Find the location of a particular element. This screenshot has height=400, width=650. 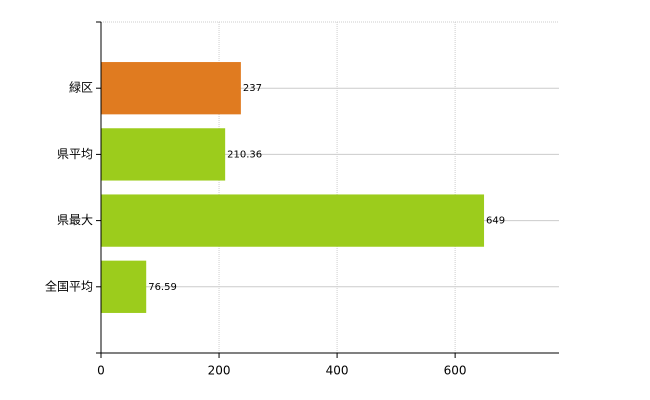

y-tick-label: 県平均 is located at coordinates (75, 154).